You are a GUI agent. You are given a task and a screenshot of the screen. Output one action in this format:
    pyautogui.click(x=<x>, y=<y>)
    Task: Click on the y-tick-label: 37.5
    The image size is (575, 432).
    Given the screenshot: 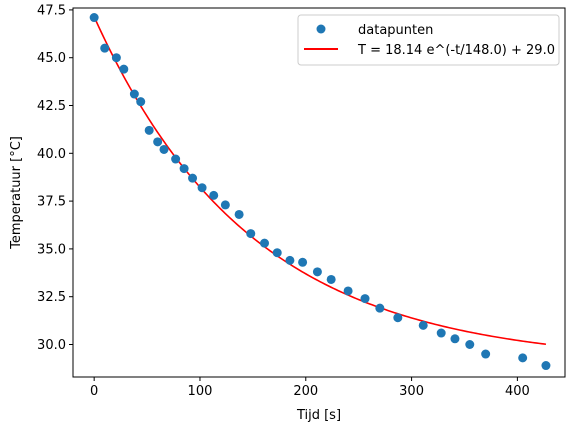 What is the action you would take?
    pyautogui.click(x=51, y=202)
    